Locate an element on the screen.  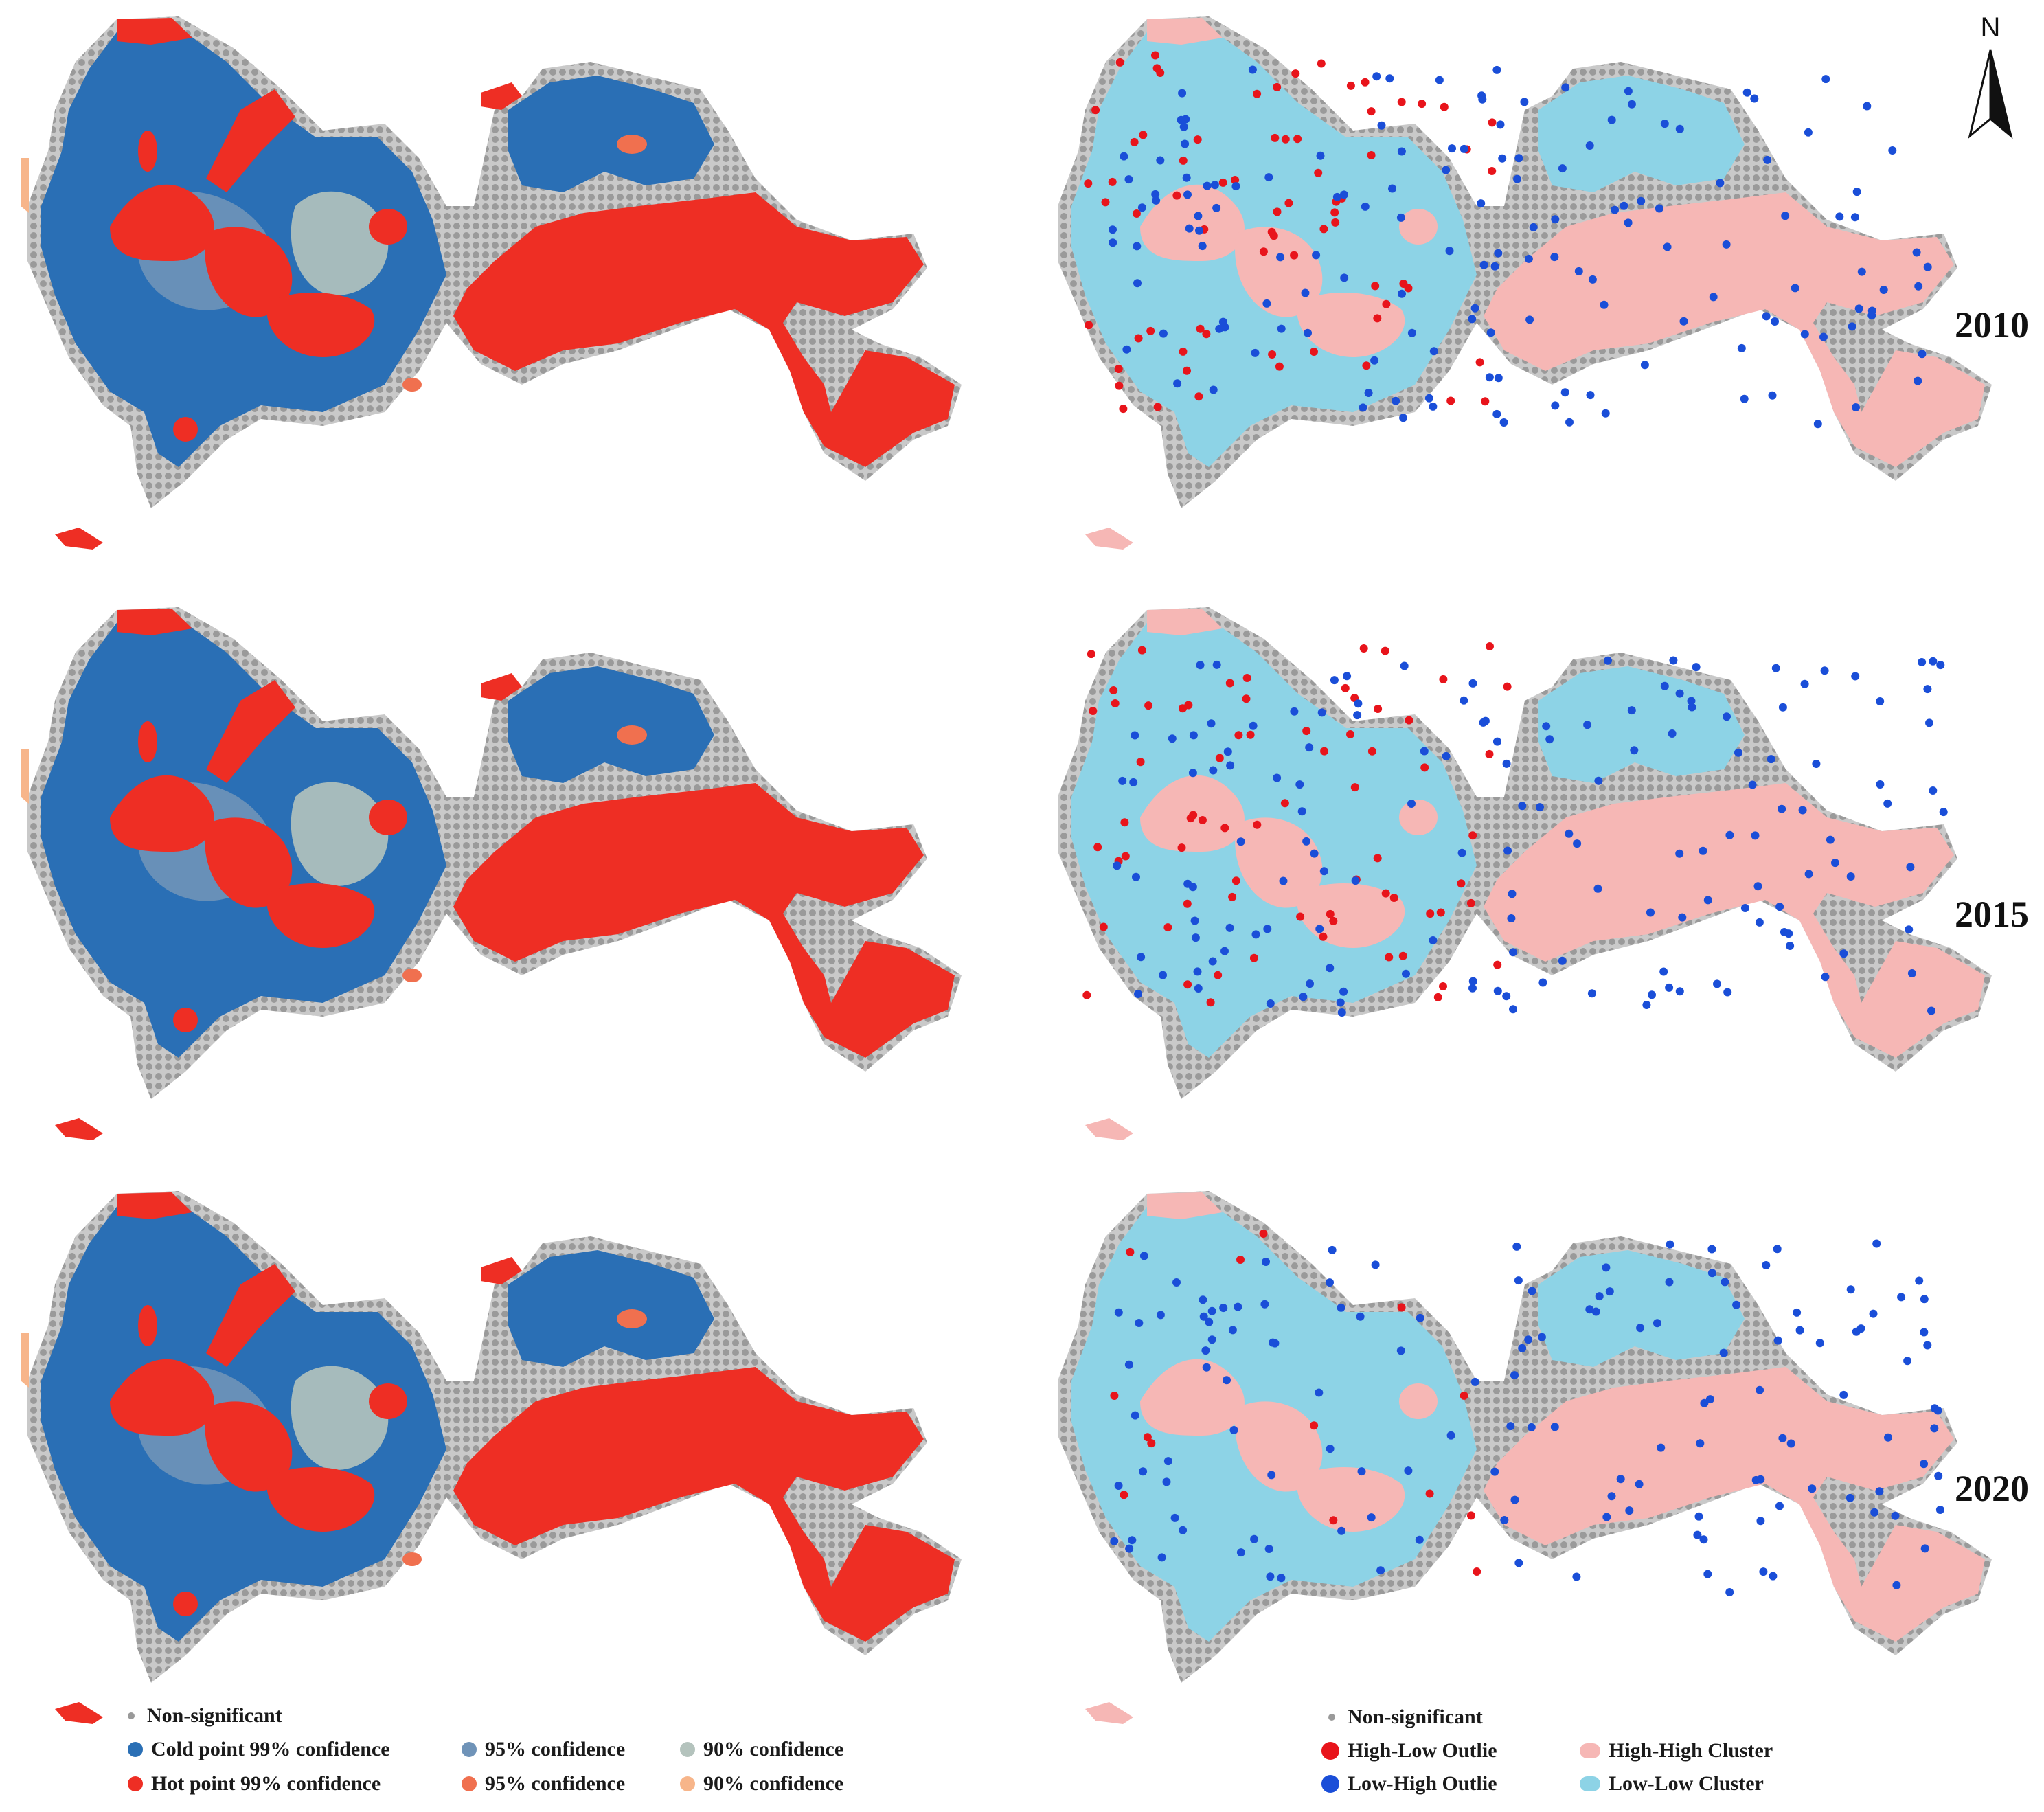
hotspot-map-2015 is located at coordinates (491, 873).